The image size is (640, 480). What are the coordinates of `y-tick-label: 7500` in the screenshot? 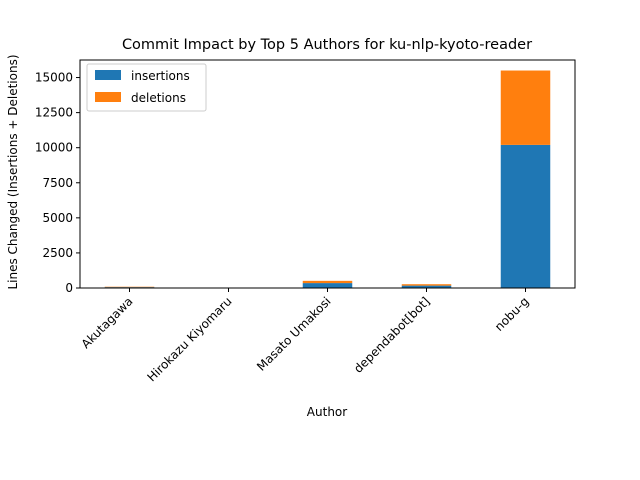 It's located at (57, 183).